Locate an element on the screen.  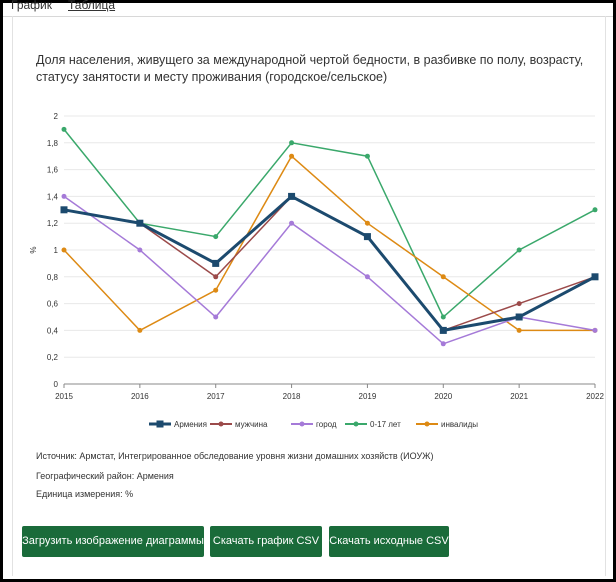
y-tick-label: 0 is located at coordinates (56, 384).